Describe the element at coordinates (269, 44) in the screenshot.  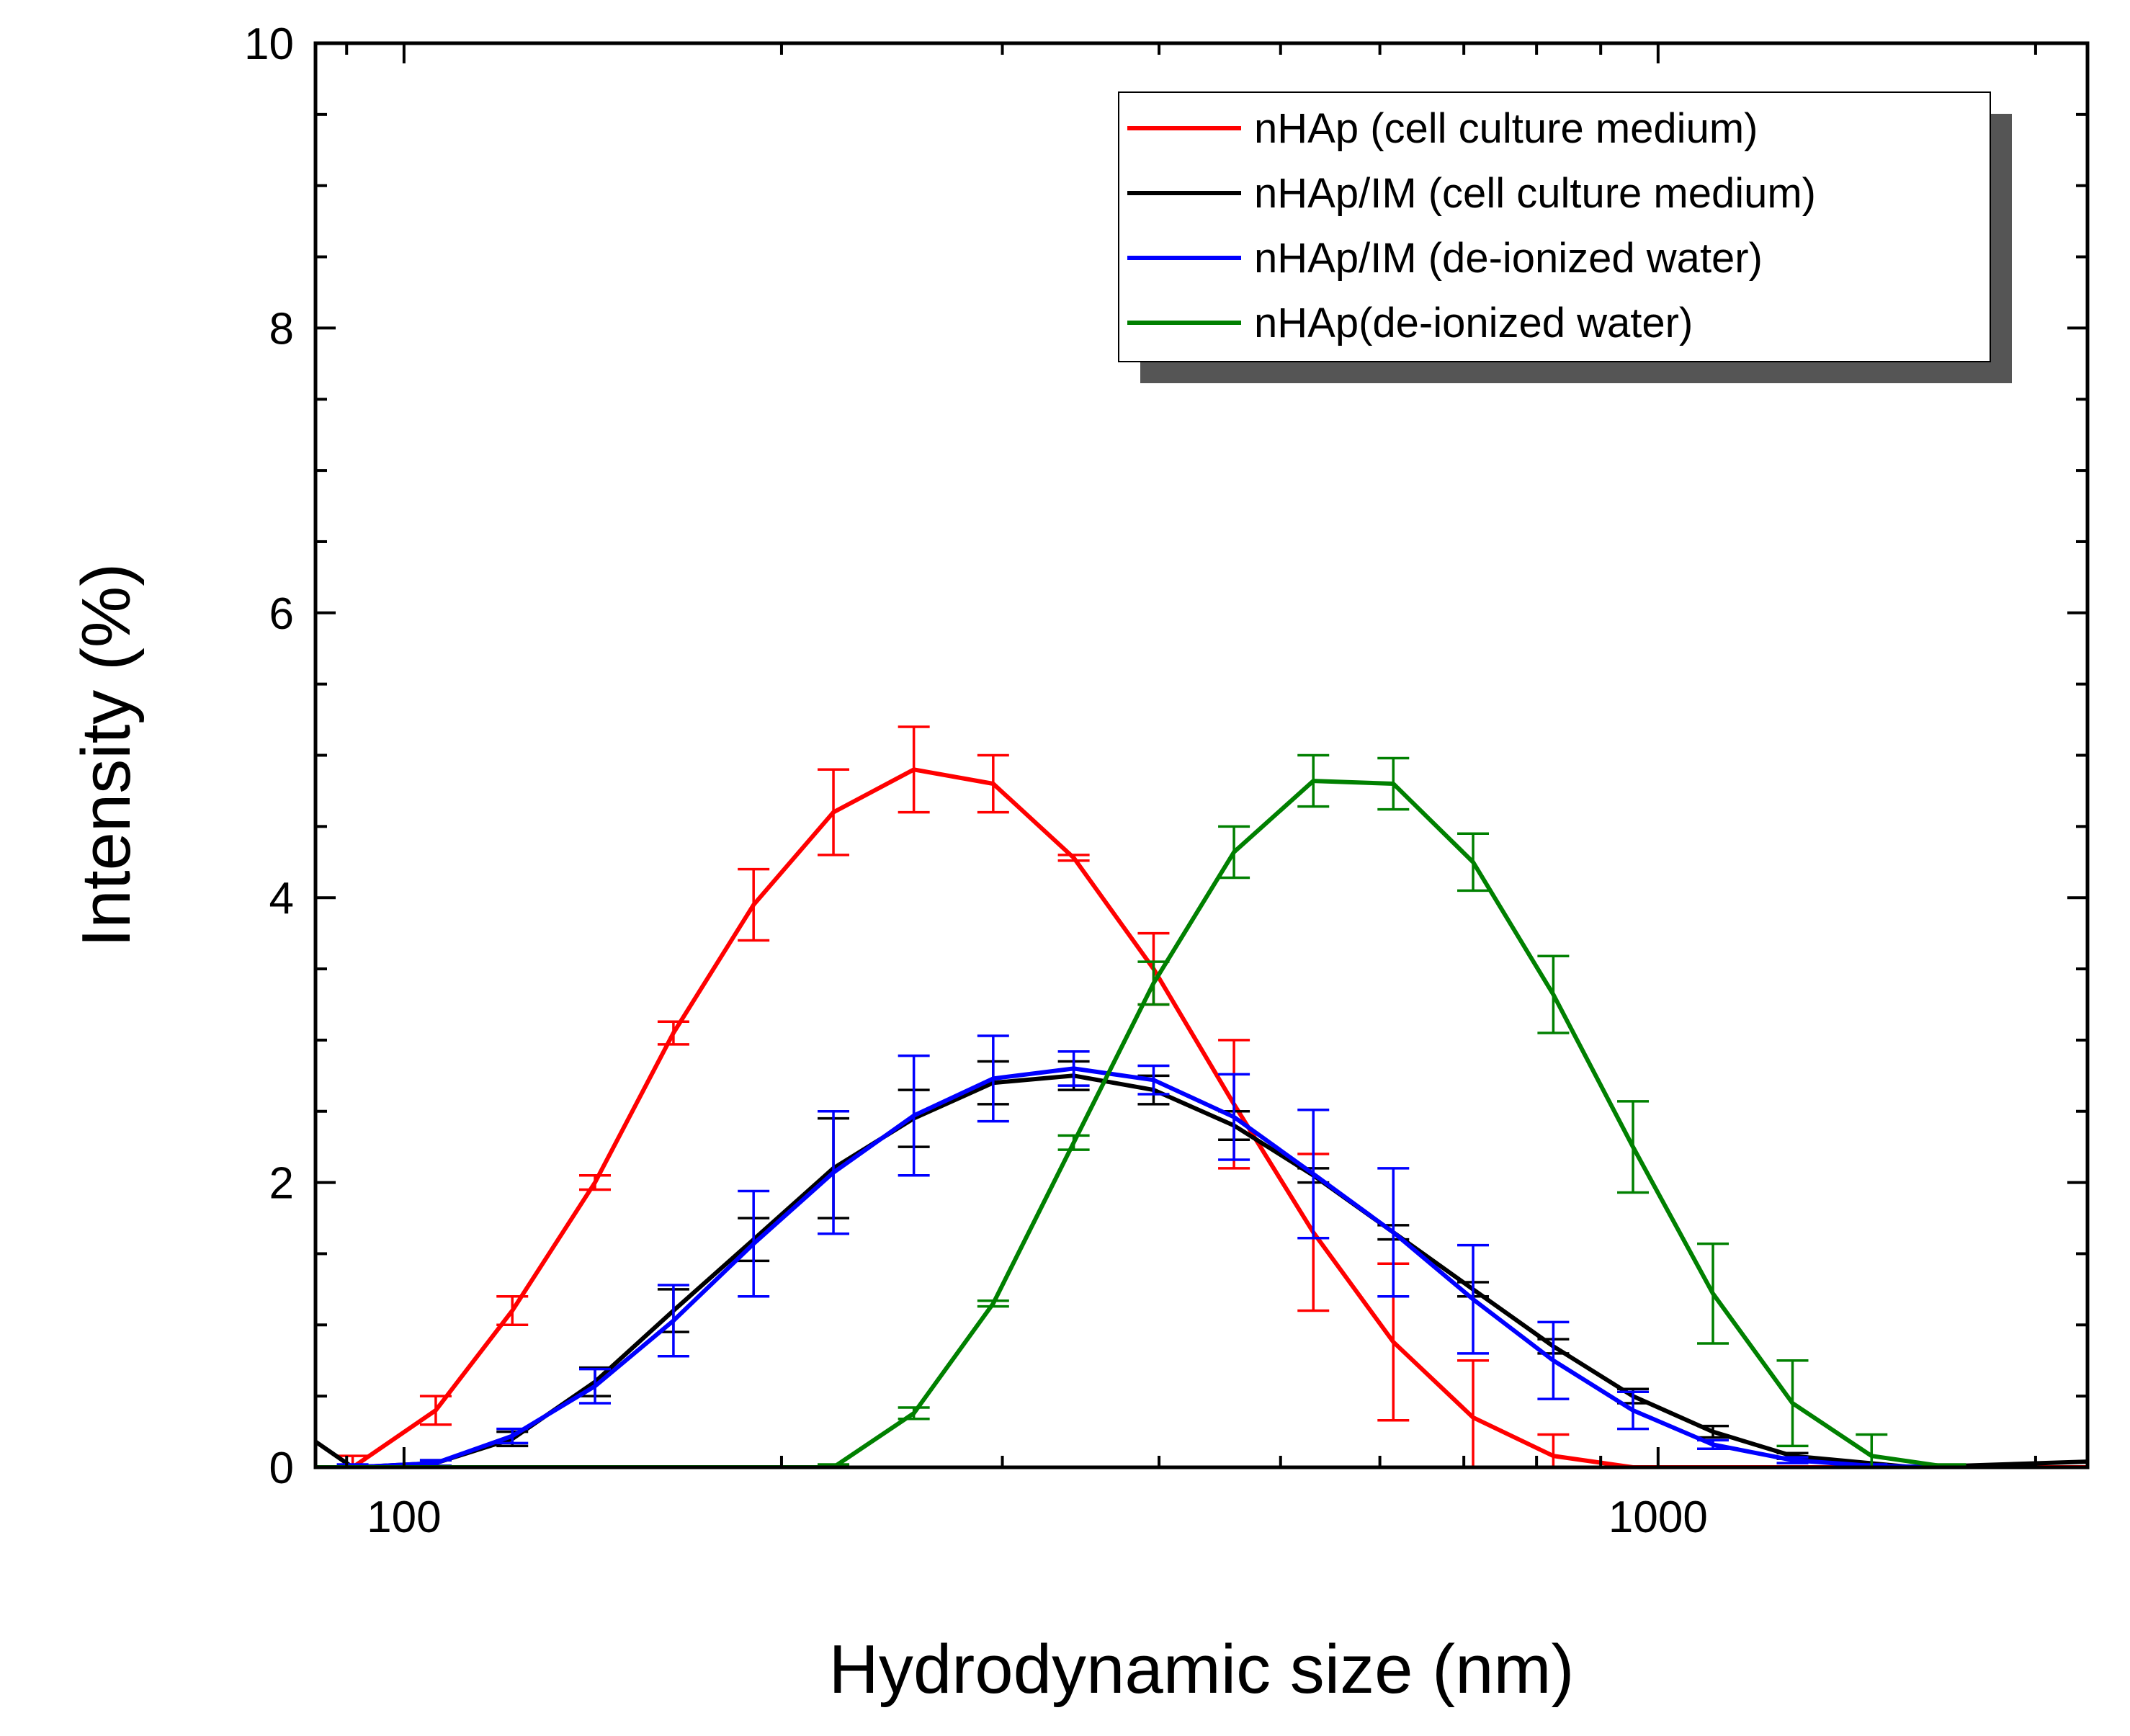
I see `y-tick-label: 10` at that location.